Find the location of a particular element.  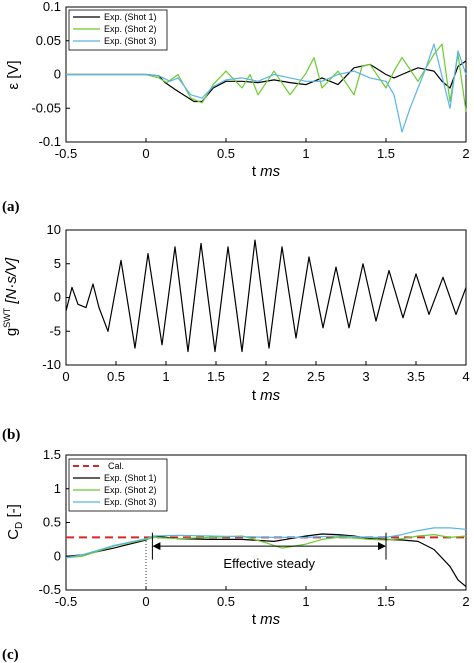

panel-c-y-ticks: -0.5 0 0.5 1 1.5 is located at coordinates (54, 522).